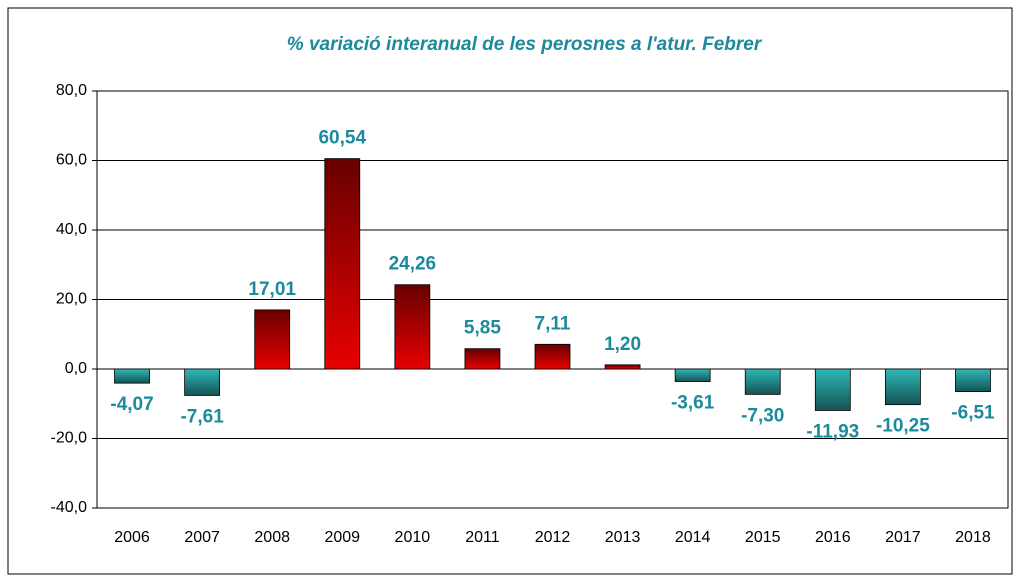 The height and width of the screenshot is (576, 1021). I want to click on value-label: -7,30, so click(762, 415).